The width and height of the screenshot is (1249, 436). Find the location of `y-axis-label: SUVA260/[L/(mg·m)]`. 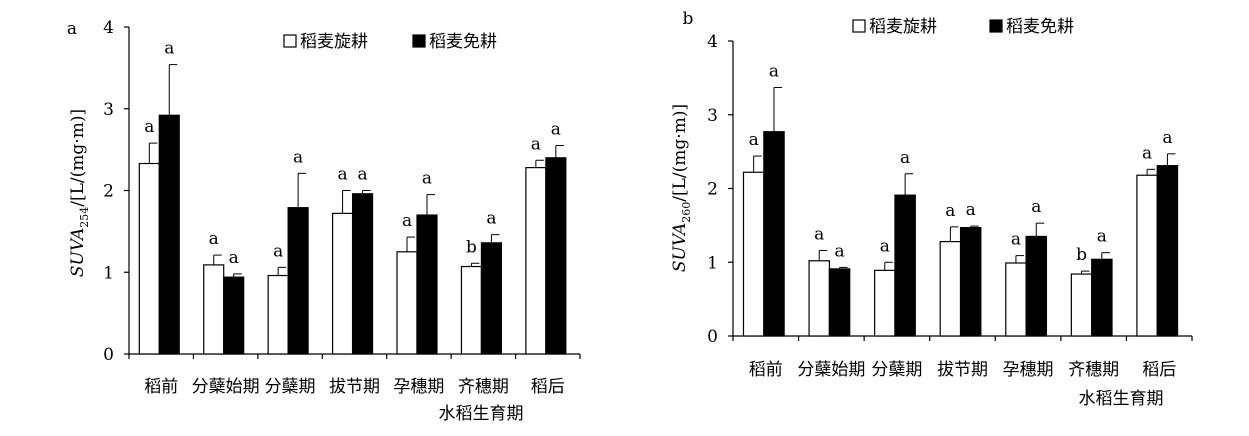

y-axis-label: SUVA260/[L/(mg·m)] is located at coordinates (681, 188).